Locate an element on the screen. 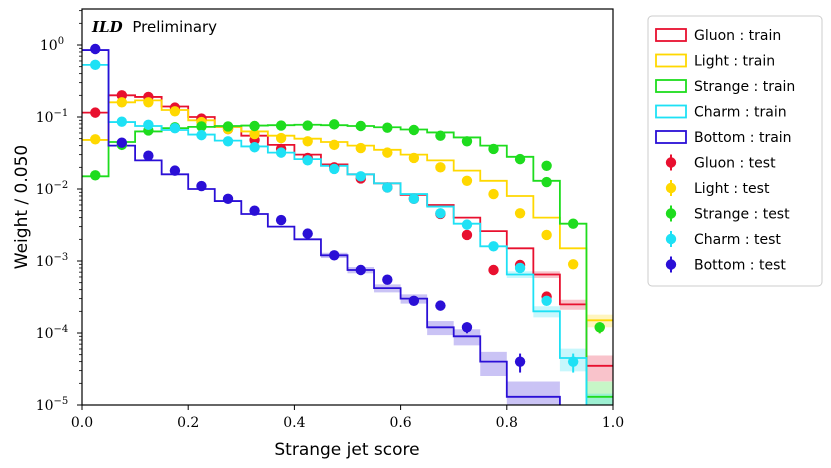 This screenshot has height=468, width=831. x-tick-label: 0.2 is located at coordinates (188, 423).